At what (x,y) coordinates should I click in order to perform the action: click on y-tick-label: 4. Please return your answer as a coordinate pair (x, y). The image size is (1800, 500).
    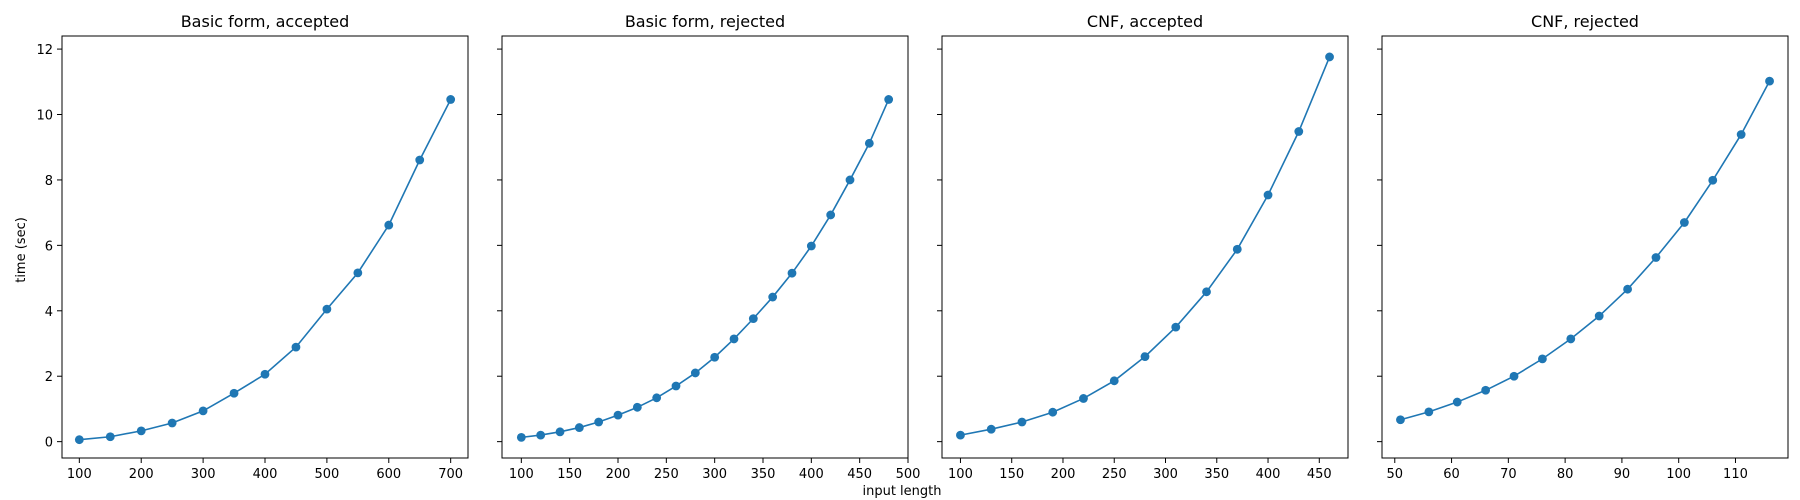
    Looking at the image, I should click on (49, 312).